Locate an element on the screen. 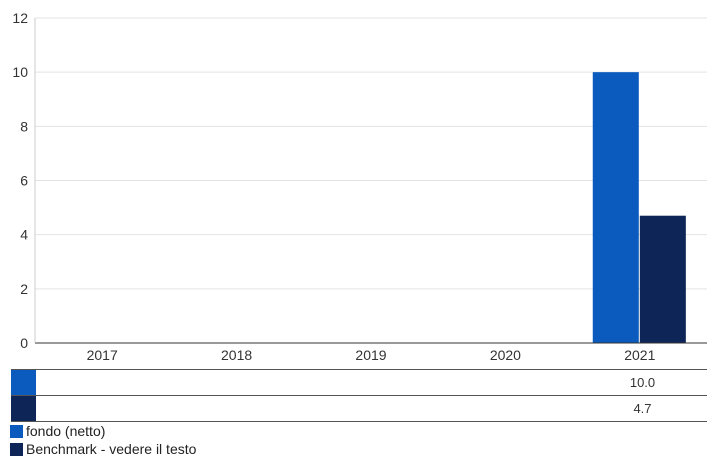 The height and width of the screenshot is (457, 707). x-tick-label: 2020 is located at coordinates (505, 355).